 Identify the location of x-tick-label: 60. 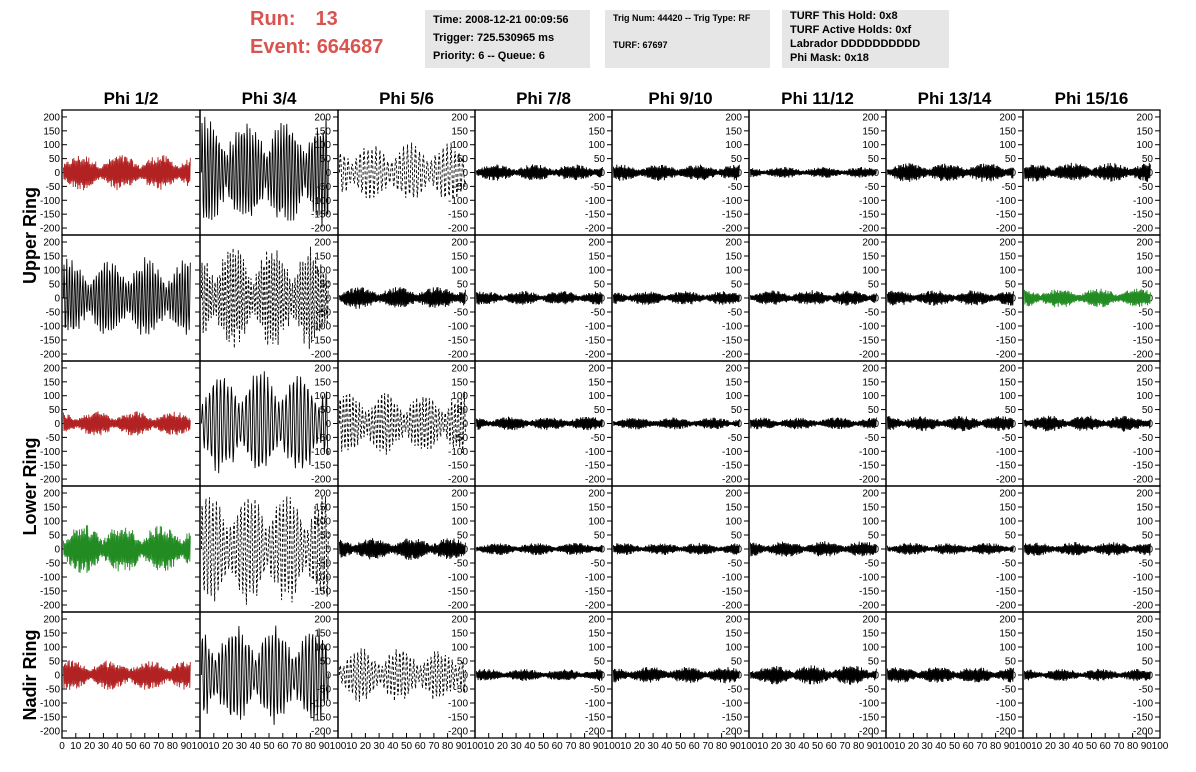
(695, 746).